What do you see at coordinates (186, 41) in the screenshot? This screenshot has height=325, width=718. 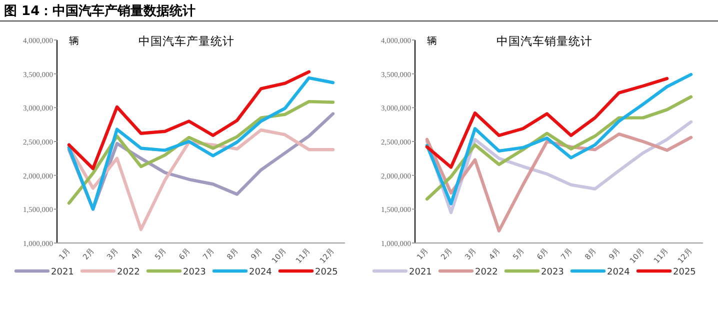 I see `chart-title: 中国汽车产量统计` at bounding box center [186, 41].